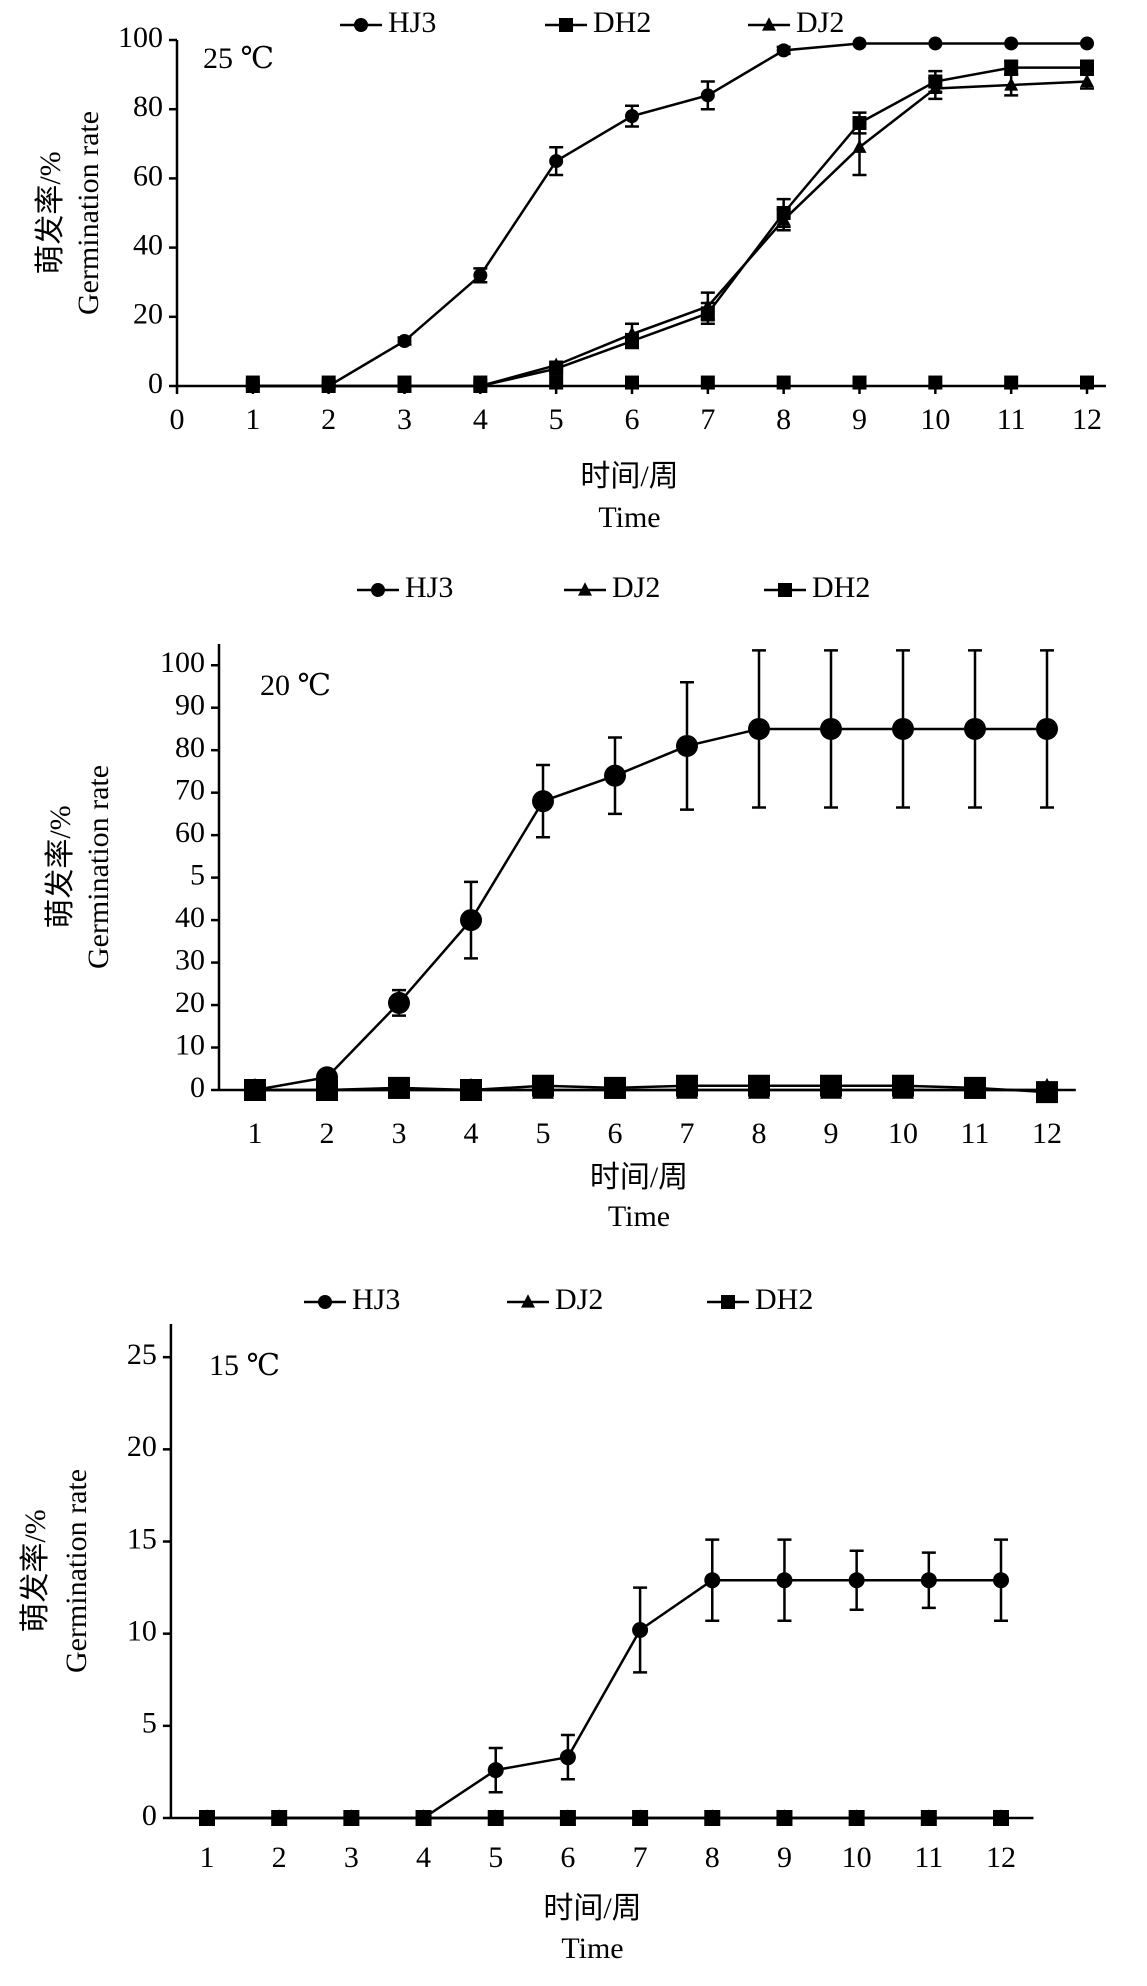 This screenshot has height=1986, width=1147. I want to click on y-tick-label: 5, so click(197, 875).